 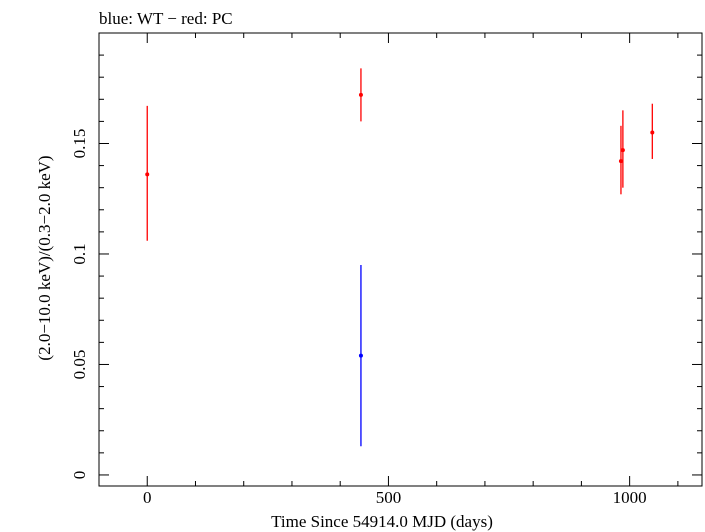 What do you see at coordinates (166, 18) in the screenshot?
I see `chart-title: blue: WT − red: PC` at bounding box center [166, 18].